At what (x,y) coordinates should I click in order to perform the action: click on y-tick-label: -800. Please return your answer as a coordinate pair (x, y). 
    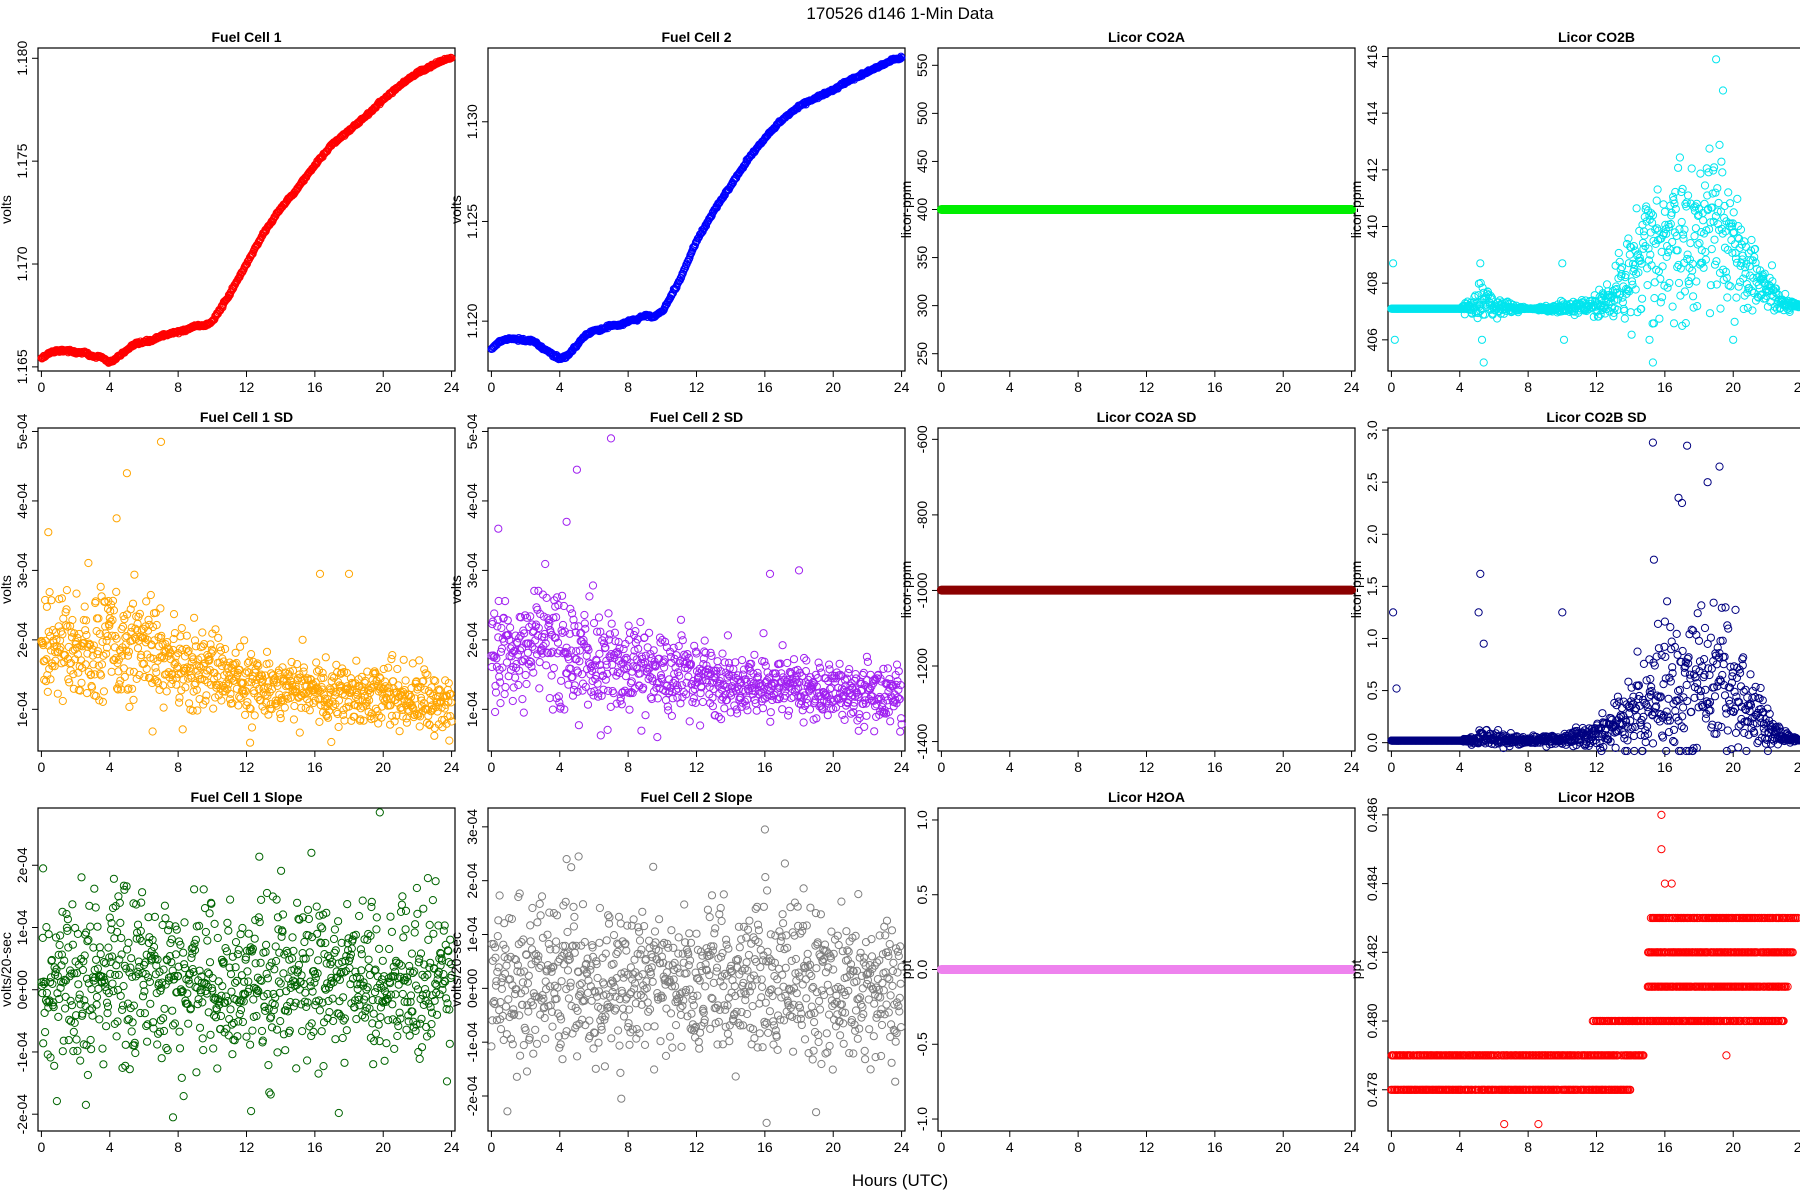
    Looking at the image, I should click on (922, 515).